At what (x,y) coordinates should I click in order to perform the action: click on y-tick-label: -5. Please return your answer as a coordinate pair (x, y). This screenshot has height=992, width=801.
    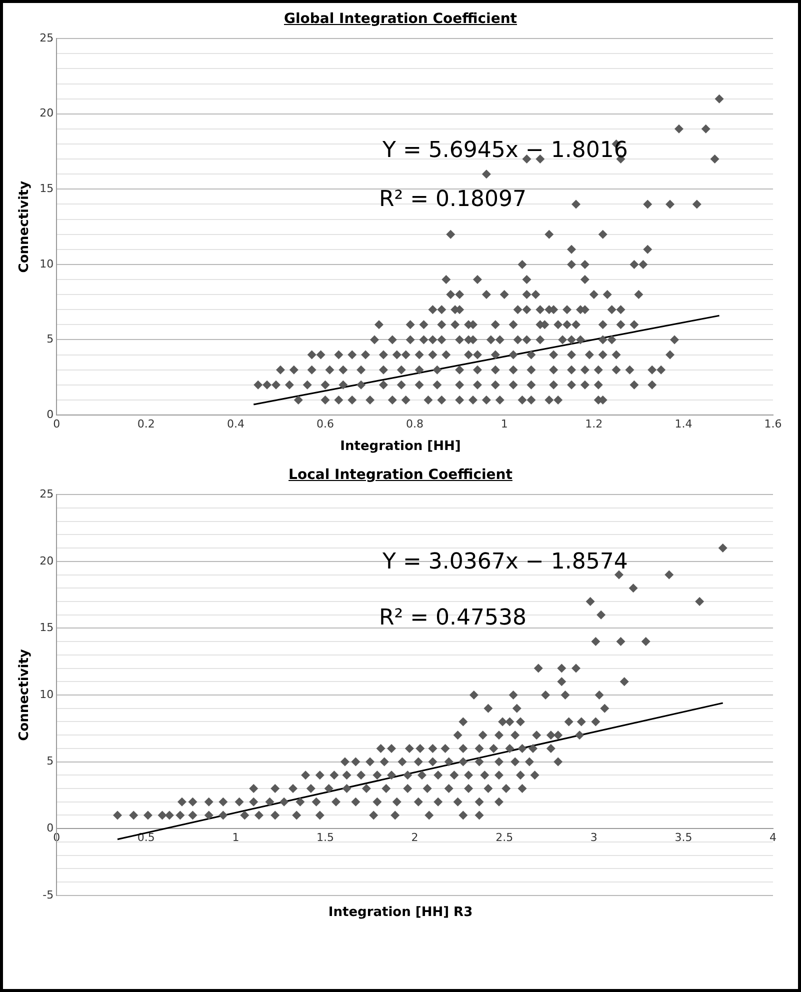
    Looking at the image, I should click on (48, 895).